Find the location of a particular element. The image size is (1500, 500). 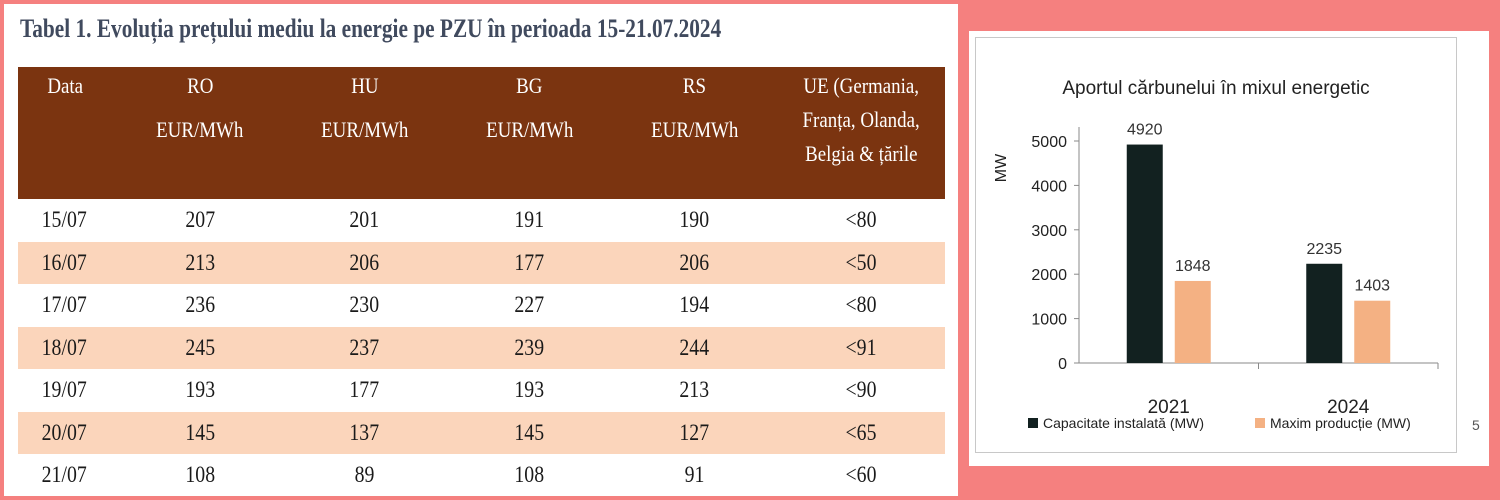

y-axis-label: MW is located at coordinates (1001, 167).